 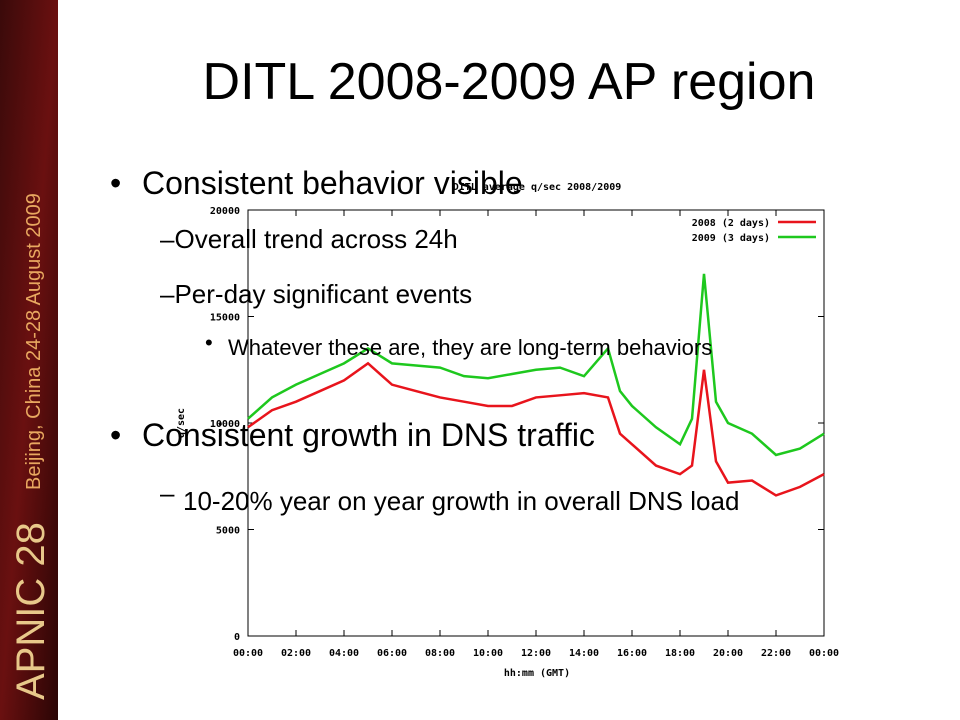 What do you see at coordinates (237, 637) in the screenshot?
I see `y-tick-label: 0` at bounding box center [237, 637].